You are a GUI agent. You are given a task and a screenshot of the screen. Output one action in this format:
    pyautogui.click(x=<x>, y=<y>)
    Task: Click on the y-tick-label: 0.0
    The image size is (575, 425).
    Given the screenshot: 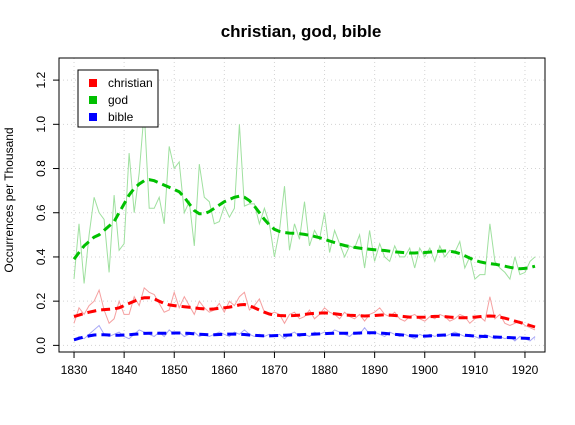 What is the action you would take?
    pyautogui.click(x=41, y=345)
    